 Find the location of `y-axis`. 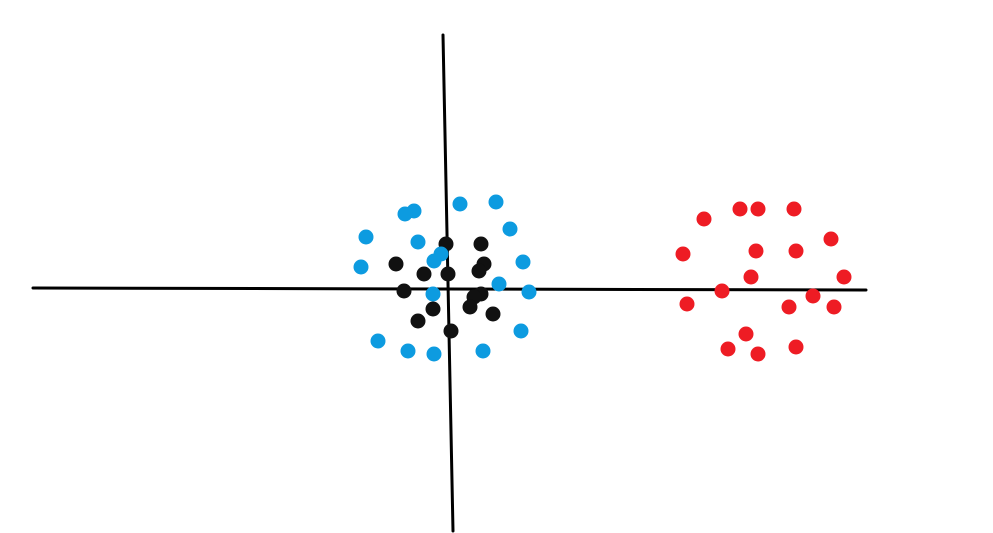

y-axis is located at coordinates (448, 283).